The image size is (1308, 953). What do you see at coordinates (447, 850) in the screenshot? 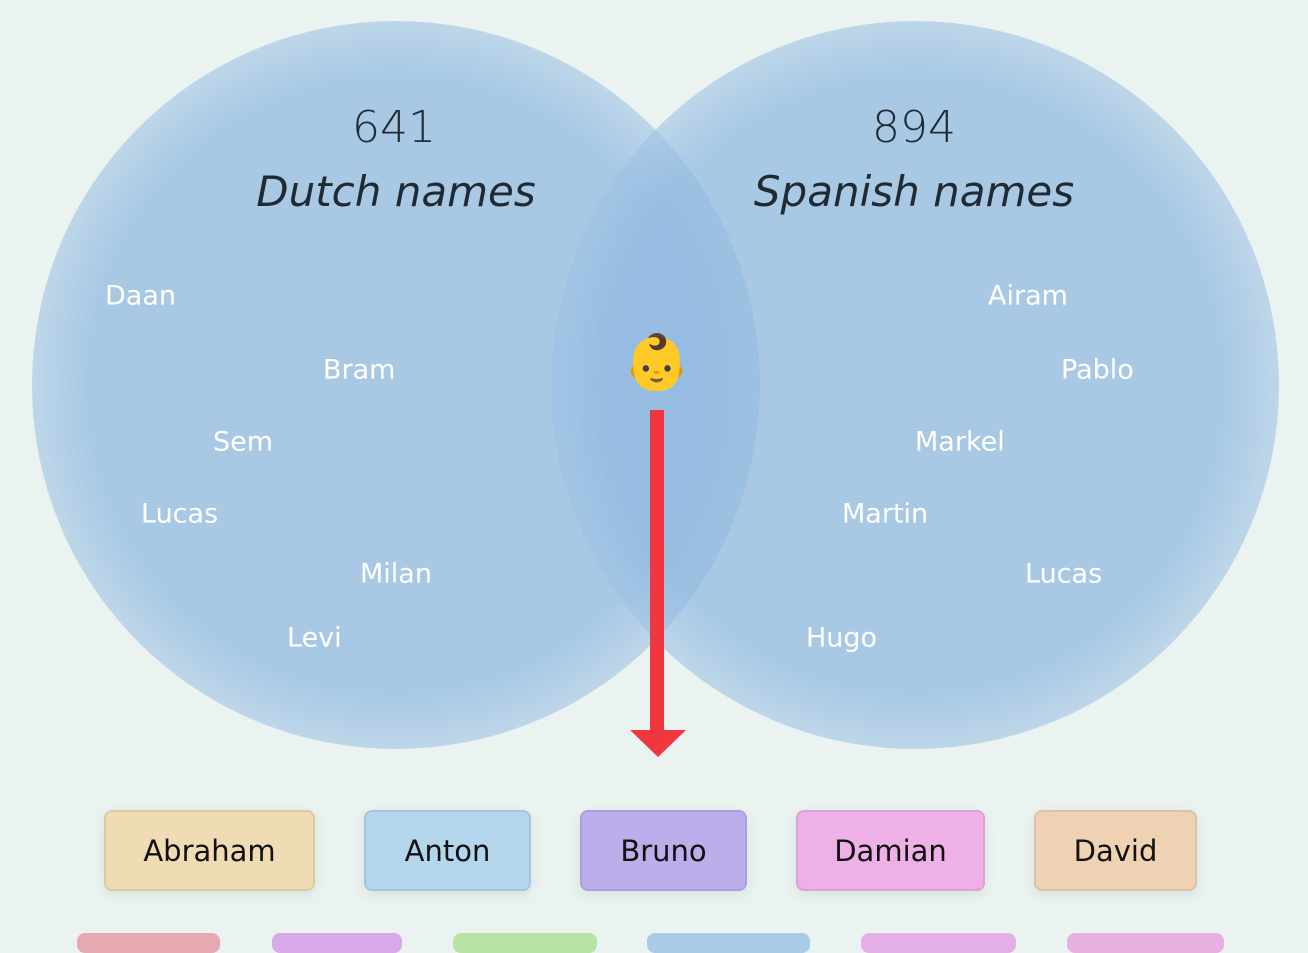
I see `result-button: Anton` at bounding box center [447, 850].